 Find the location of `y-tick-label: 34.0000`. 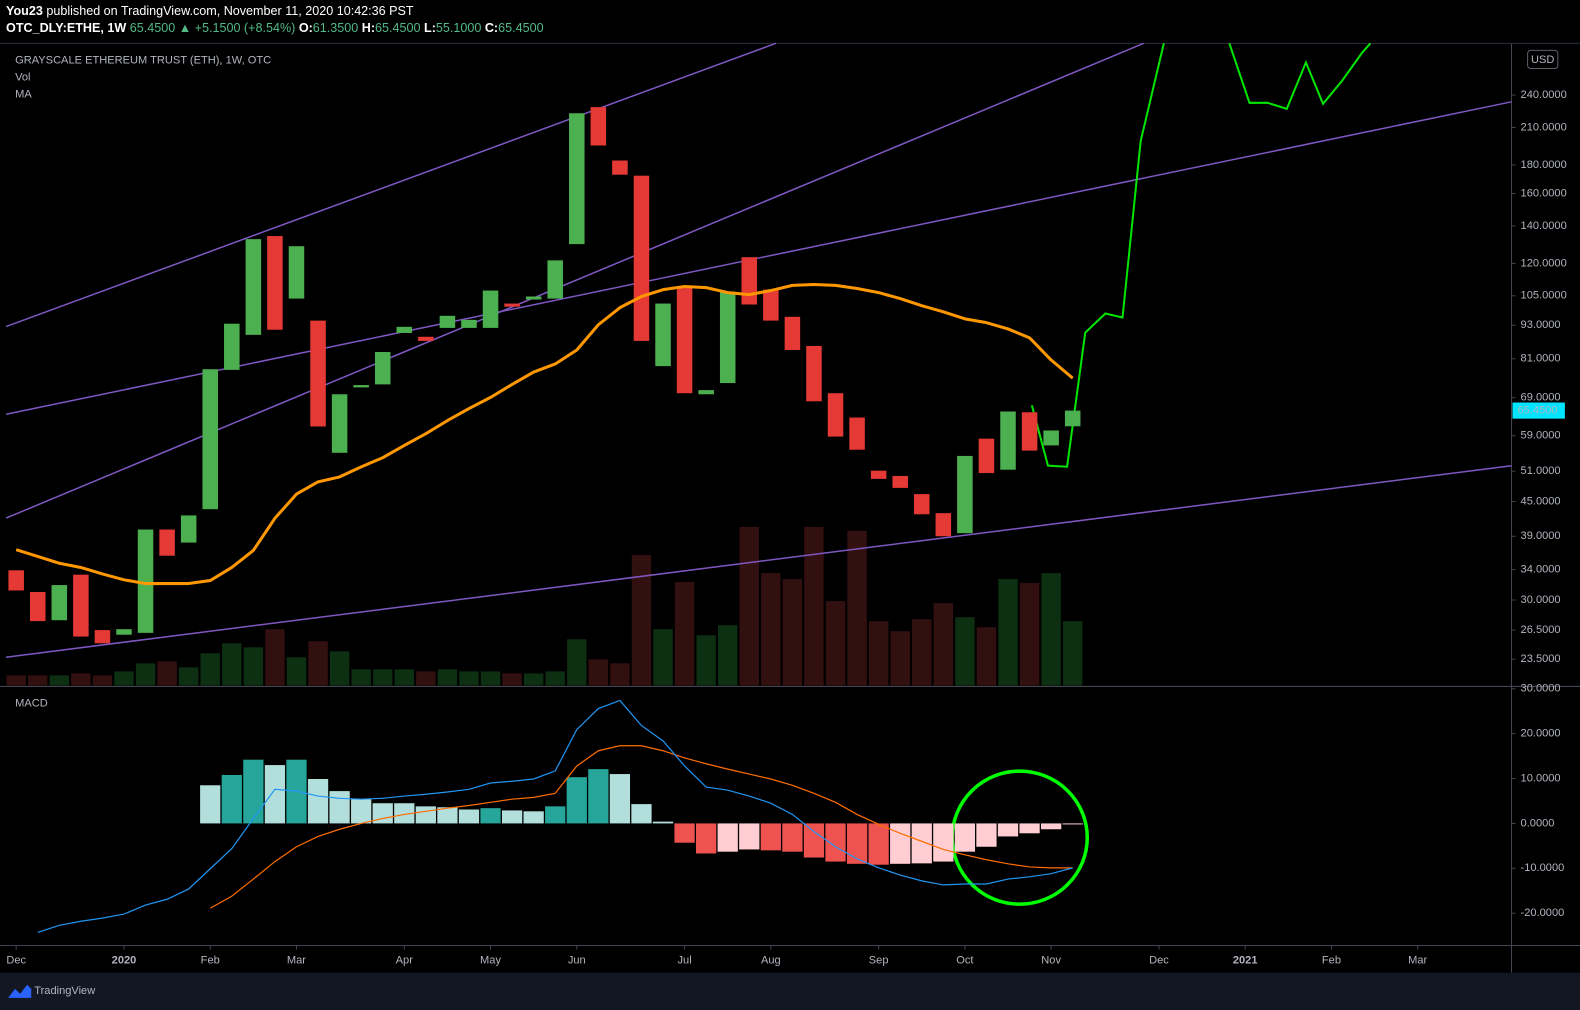

y-tick-label: 34.0000 is located at coordinates (1541, 570).